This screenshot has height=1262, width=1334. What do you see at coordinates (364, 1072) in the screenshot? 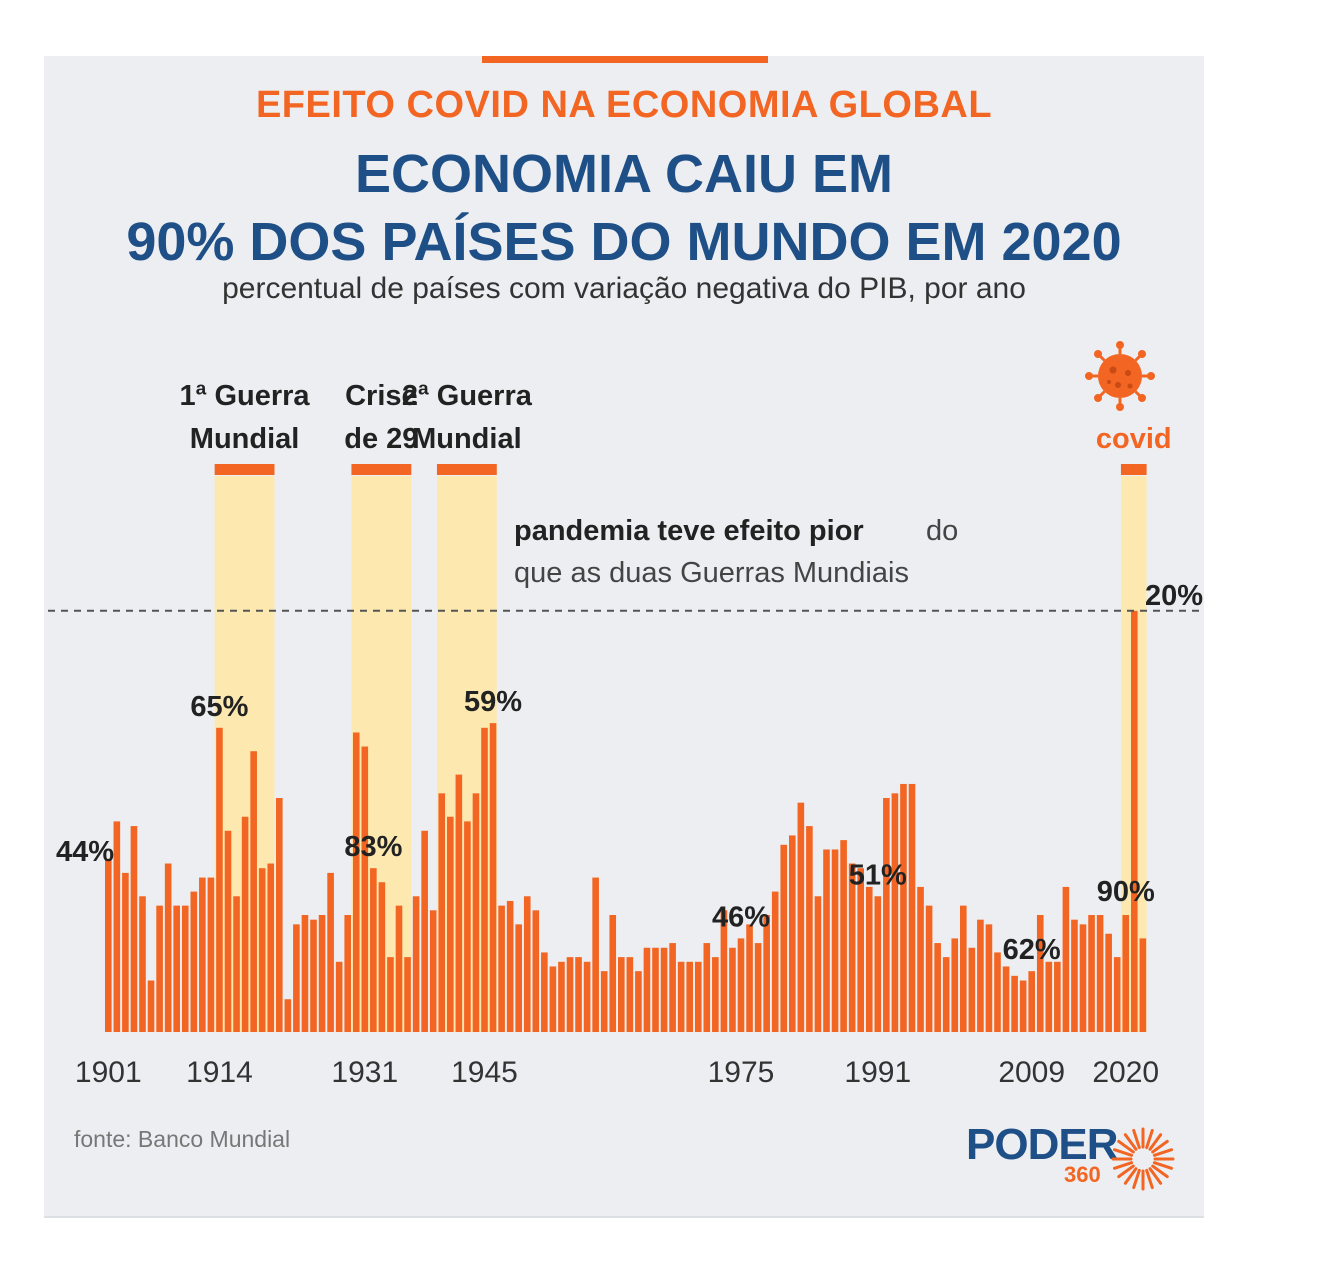
I see `x-tick-1931: 1931` at bounding box center [364, 1072].